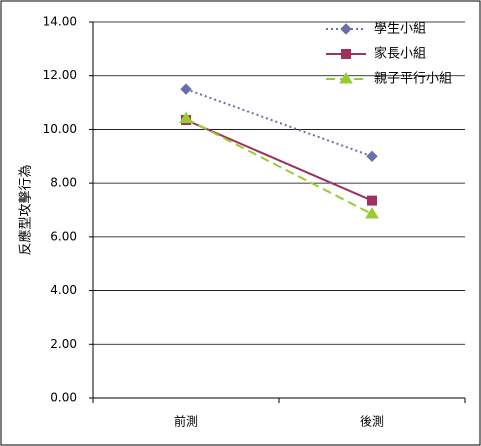 Image resolution: width=481 pixels, height=446 pixels. I want to click on legend-entry: 親子平行小組, so click(389, 79).